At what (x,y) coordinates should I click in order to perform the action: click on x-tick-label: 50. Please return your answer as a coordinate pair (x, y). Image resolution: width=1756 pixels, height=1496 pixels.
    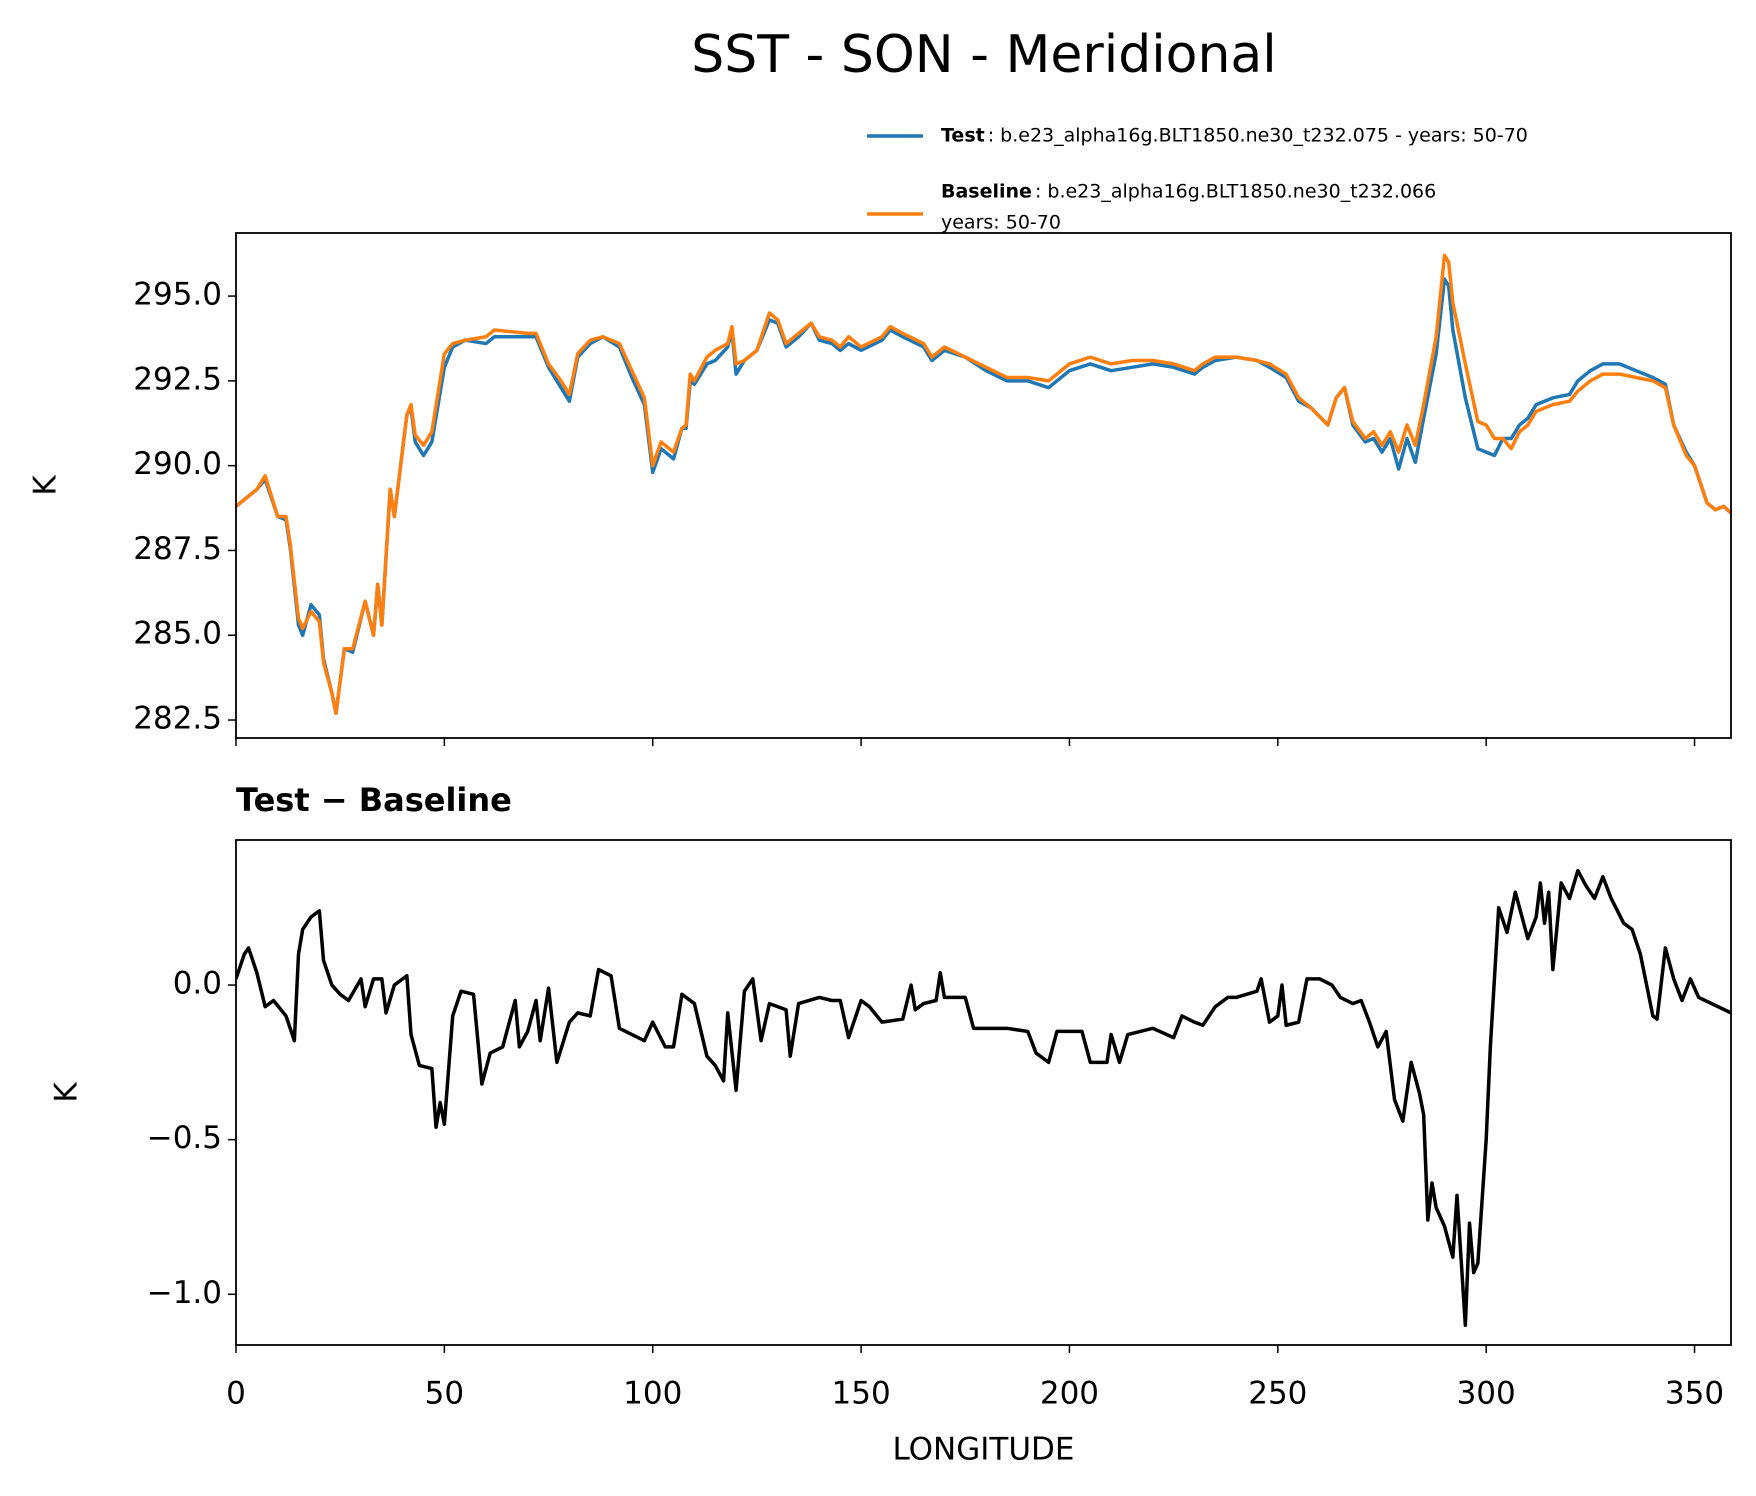
    Looking at the image, I should click on (444, 1394).